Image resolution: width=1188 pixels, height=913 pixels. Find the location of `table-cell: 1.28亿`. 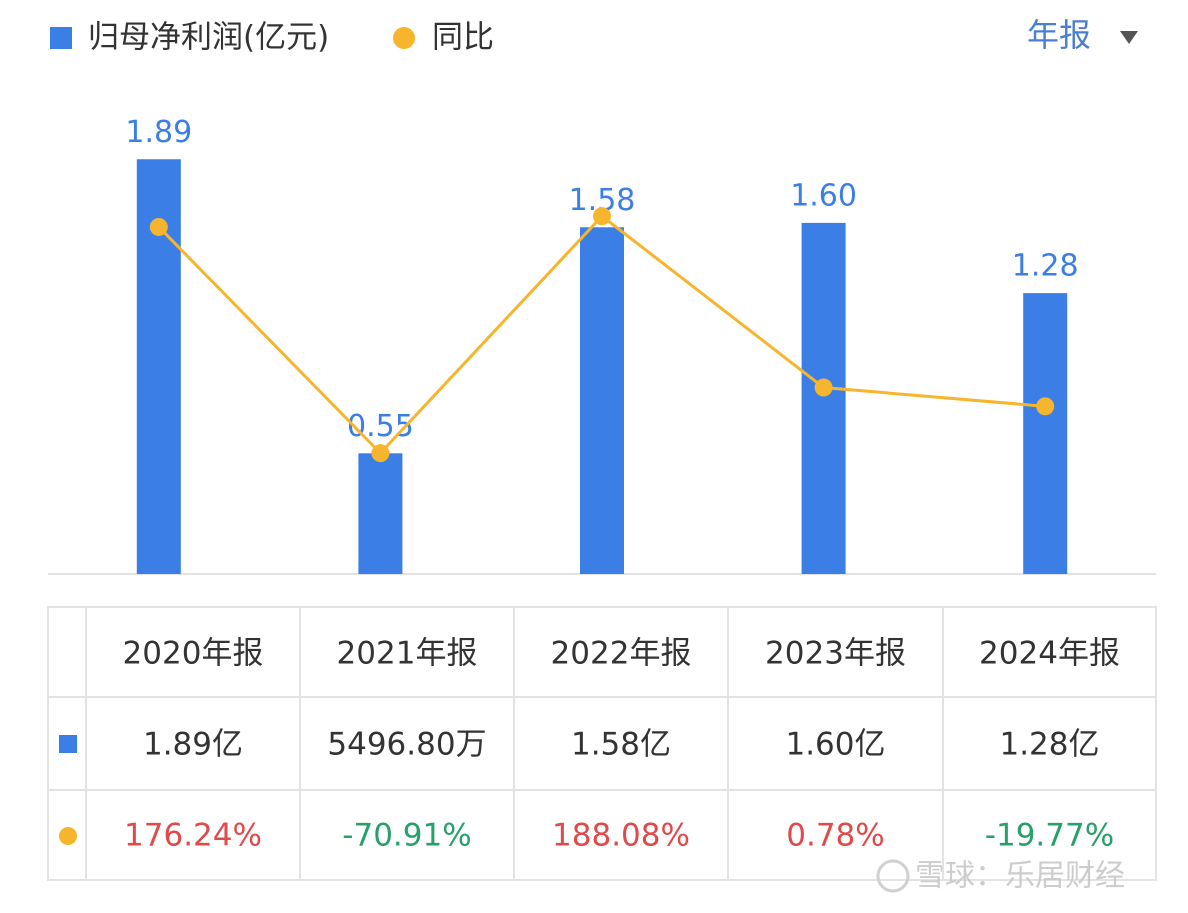

table-cell: 1.28亿 is located at coordinates (1049, 745).